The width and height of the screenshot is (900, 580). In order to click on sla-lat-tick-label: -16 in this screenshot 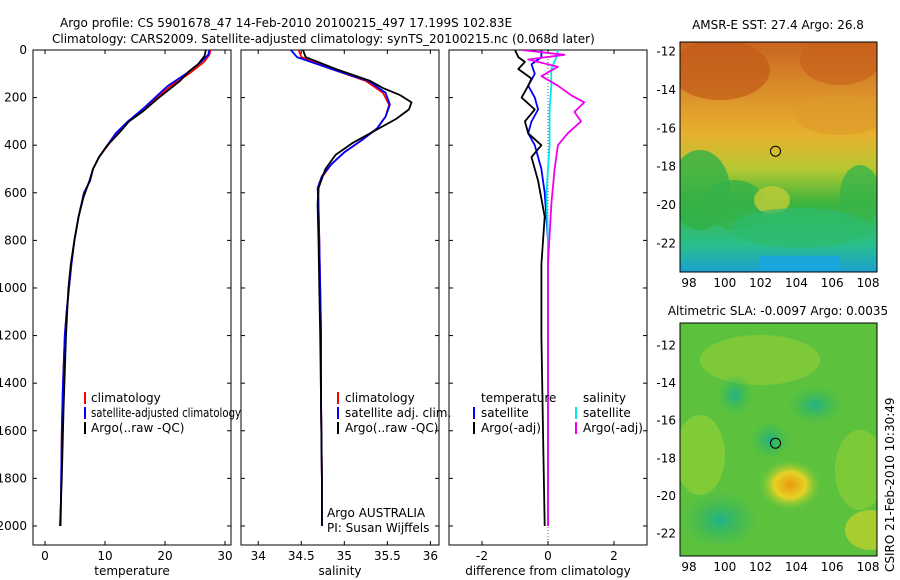, I will do `click(666, 421)`.